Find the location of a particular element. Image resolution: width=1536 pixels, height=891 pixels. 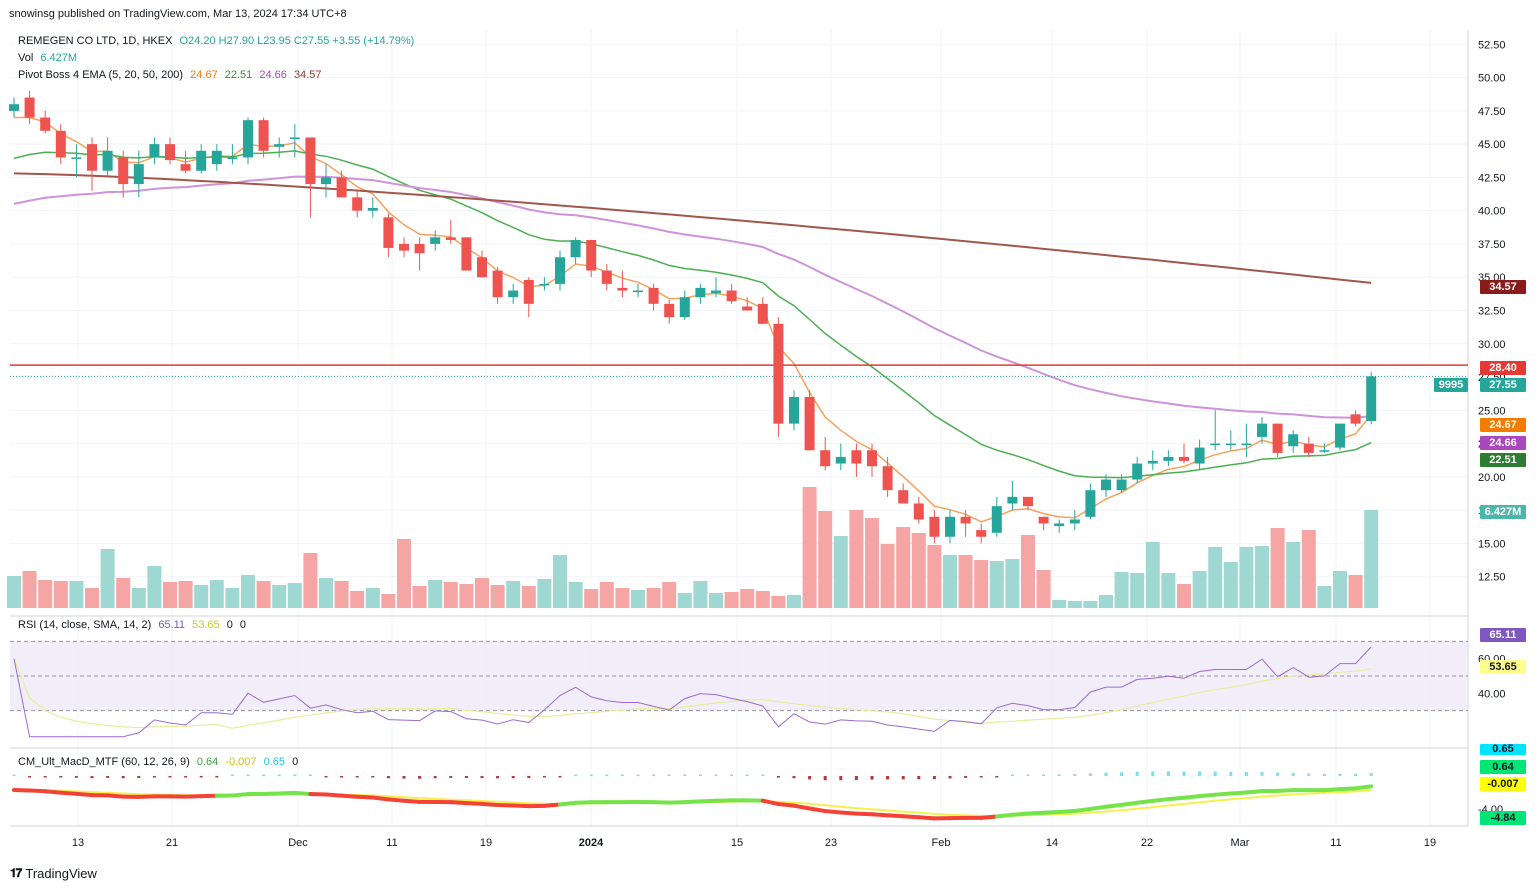

macd-signal-value: -0.007 is located at coordinates (241, 762).